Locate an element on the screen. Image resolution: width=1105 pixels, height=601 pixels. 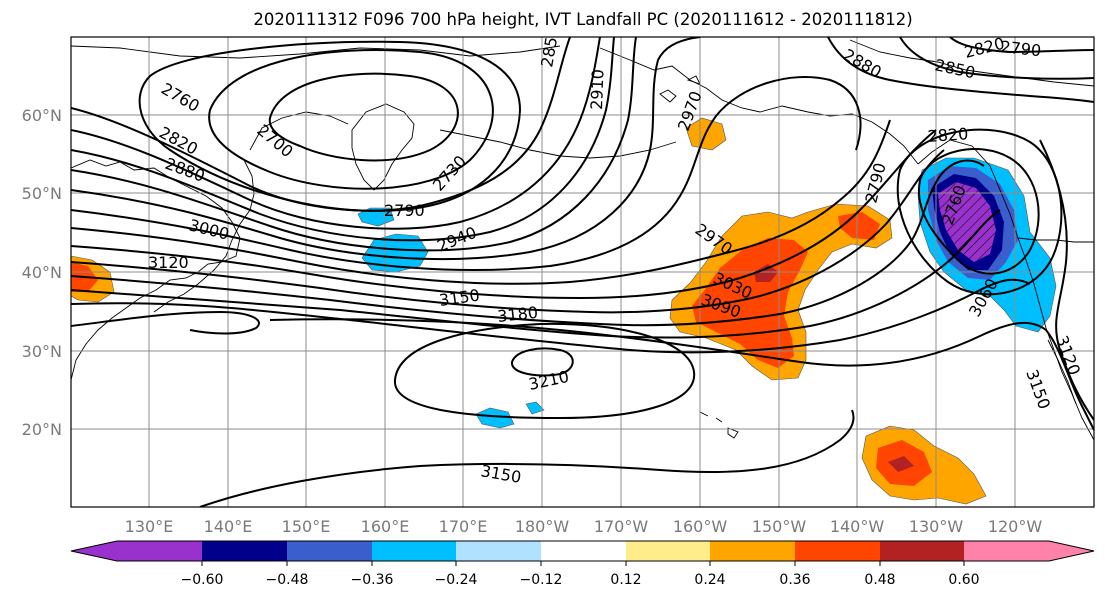
coastline-bering-islands is located at coordinates (680, 89).